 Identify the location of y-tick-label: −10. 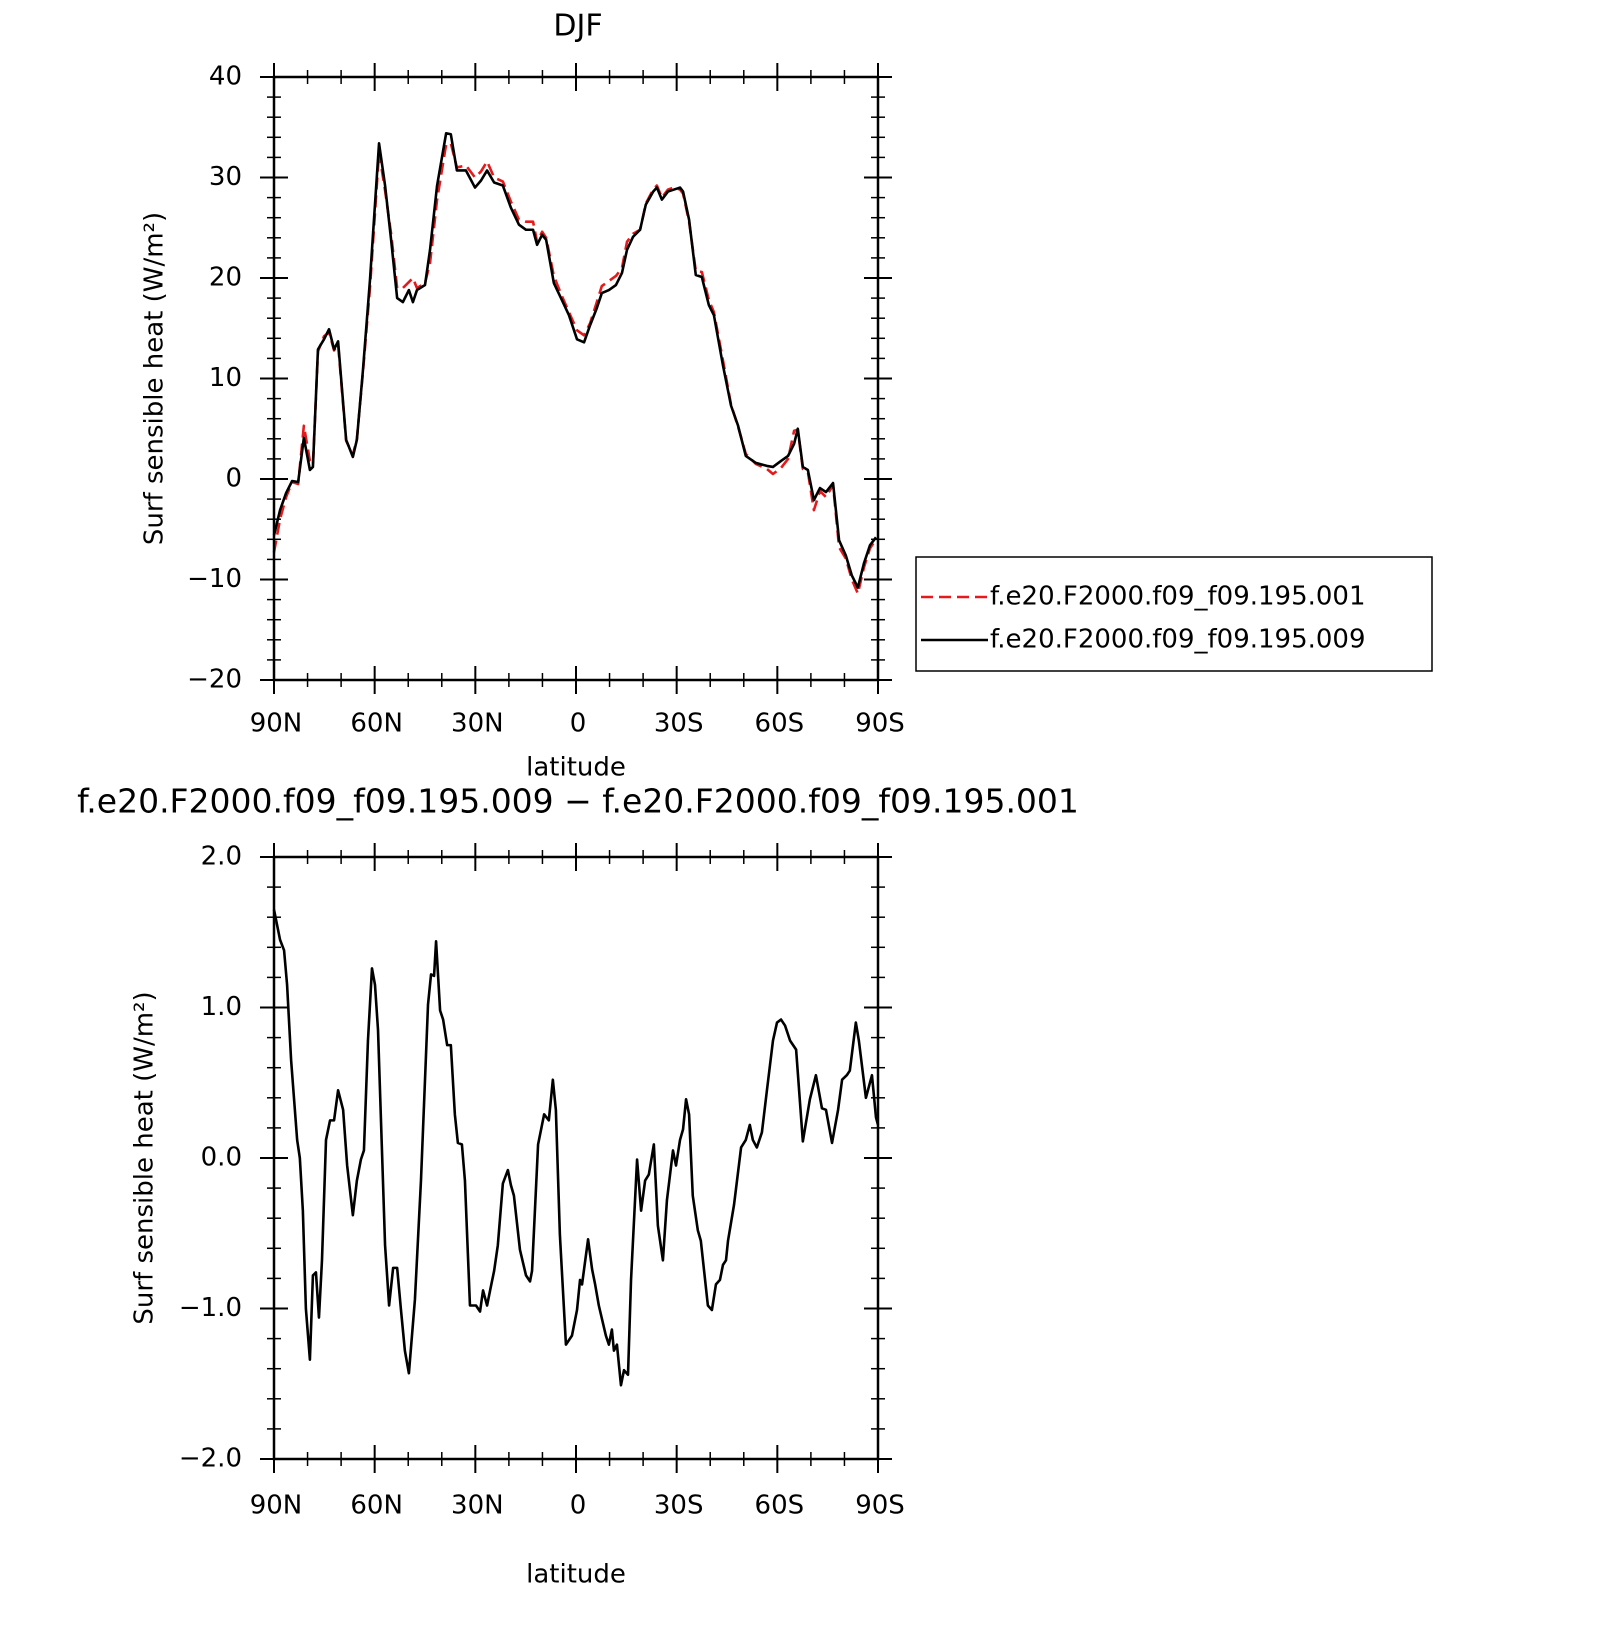
(214, 579).